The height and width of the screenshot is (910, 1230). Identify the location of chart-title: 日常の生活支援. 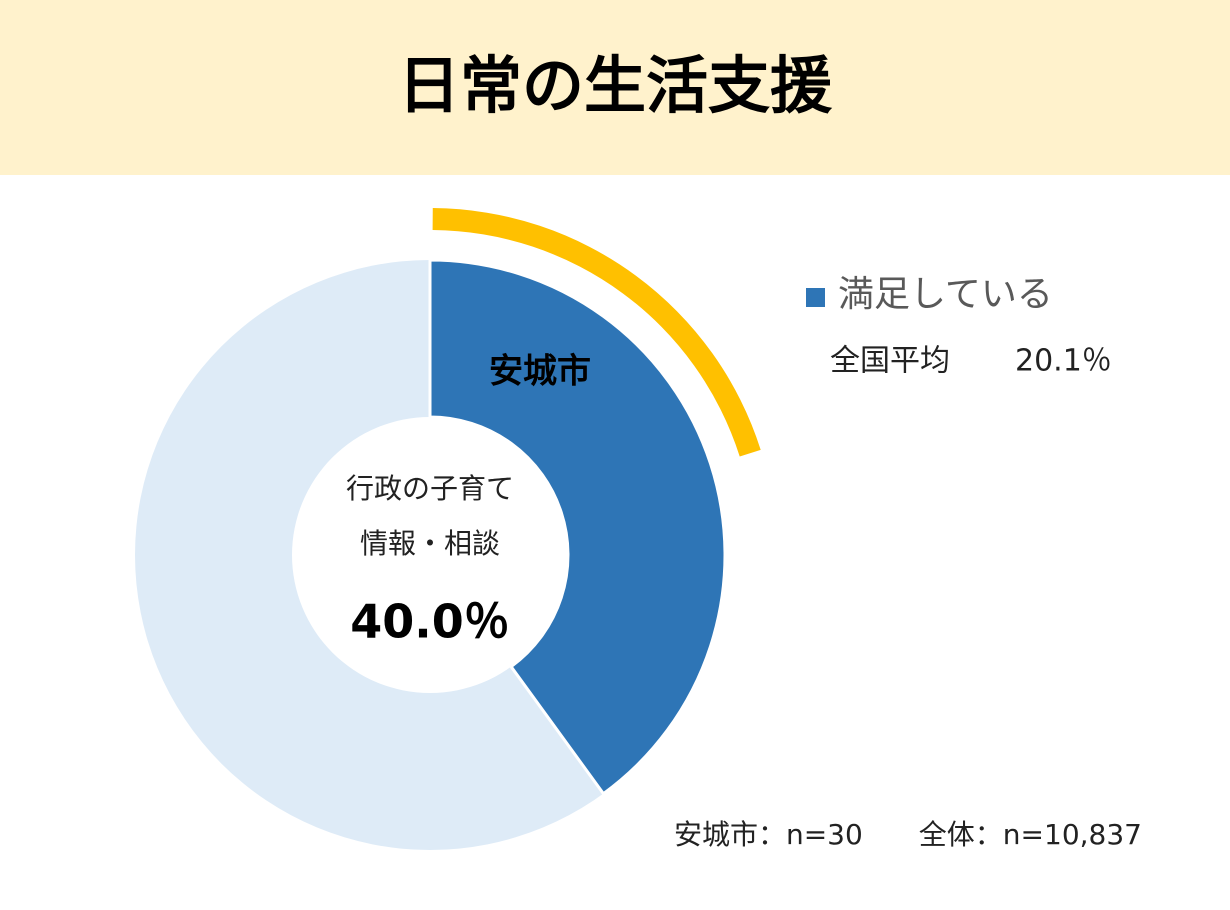
(615, 85).